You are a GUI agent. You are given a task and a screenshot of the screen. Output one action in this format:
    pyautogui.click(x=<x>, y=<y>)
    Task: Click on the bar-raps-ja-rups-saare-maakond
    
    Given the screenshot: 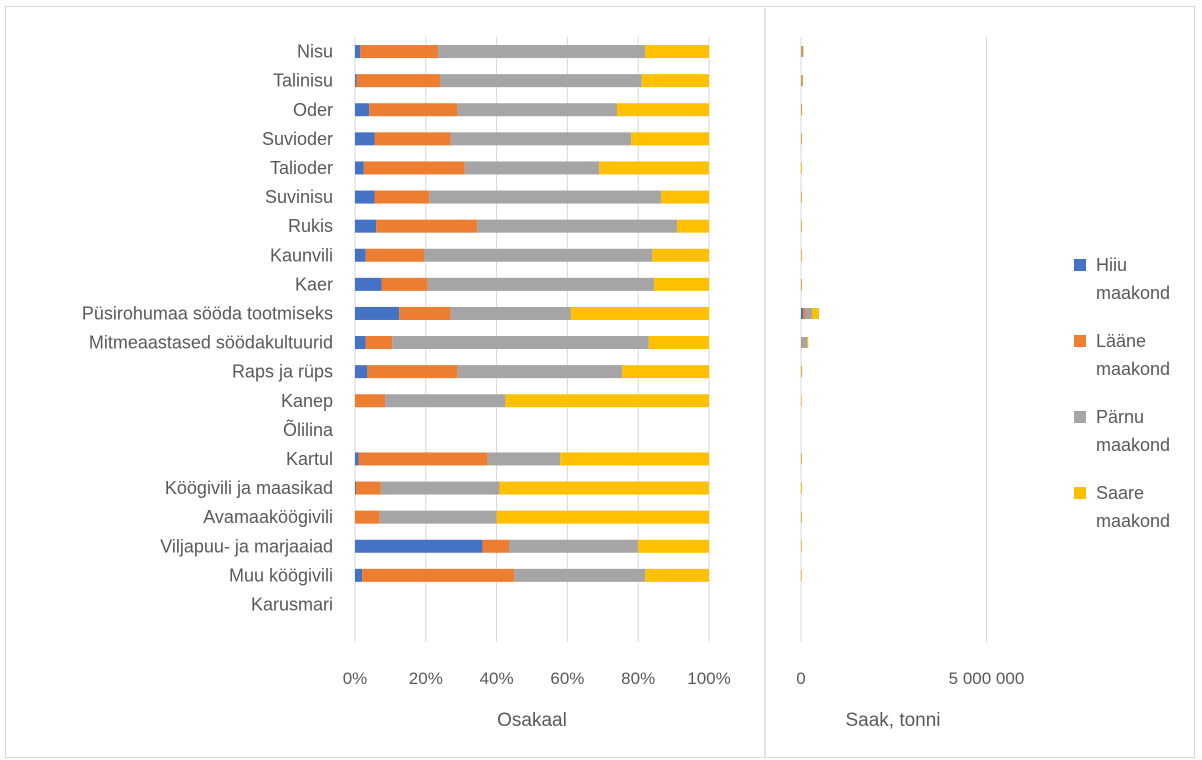 What is the action you would take?
    pyautogui.click(x=665, y=372)
    